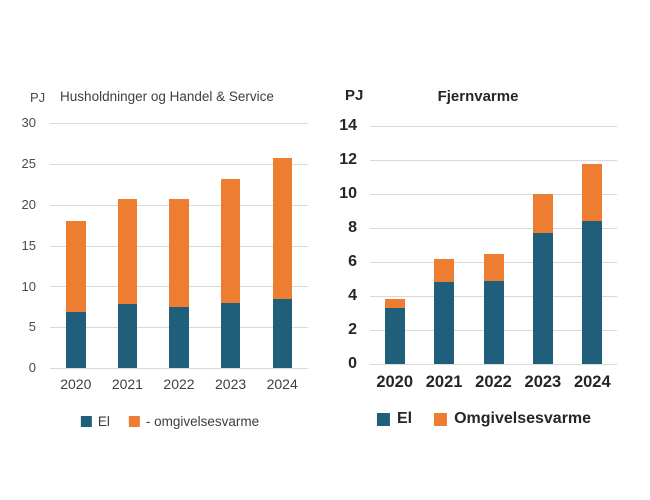 Image resolution: width=650 pixels, height=500 pixels. What do you see at coordinates (352, 329) in the screenshot?
I see `y-axis-tick-label: 2` at bounding box center [352, 329].